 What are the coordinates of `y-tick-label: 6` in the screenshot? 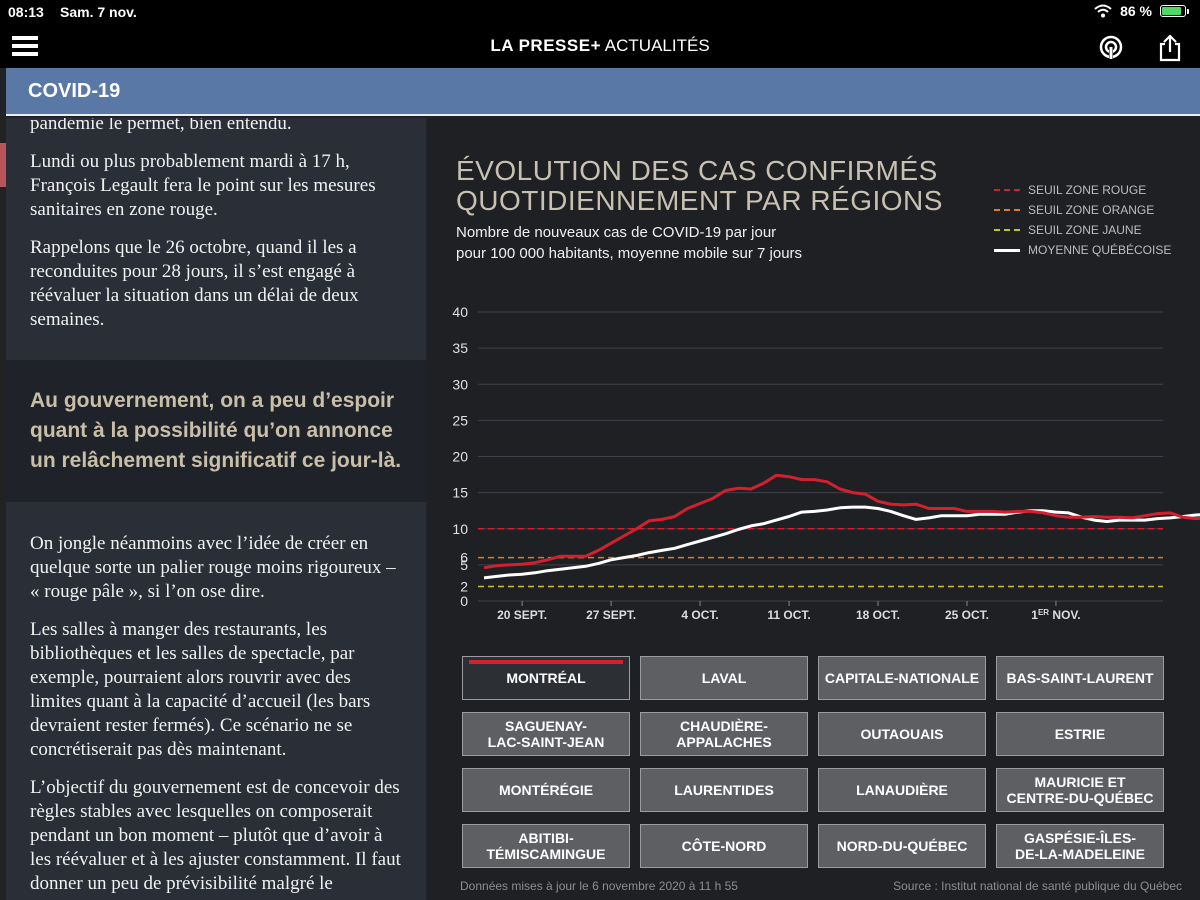 It's located at (464, 558).